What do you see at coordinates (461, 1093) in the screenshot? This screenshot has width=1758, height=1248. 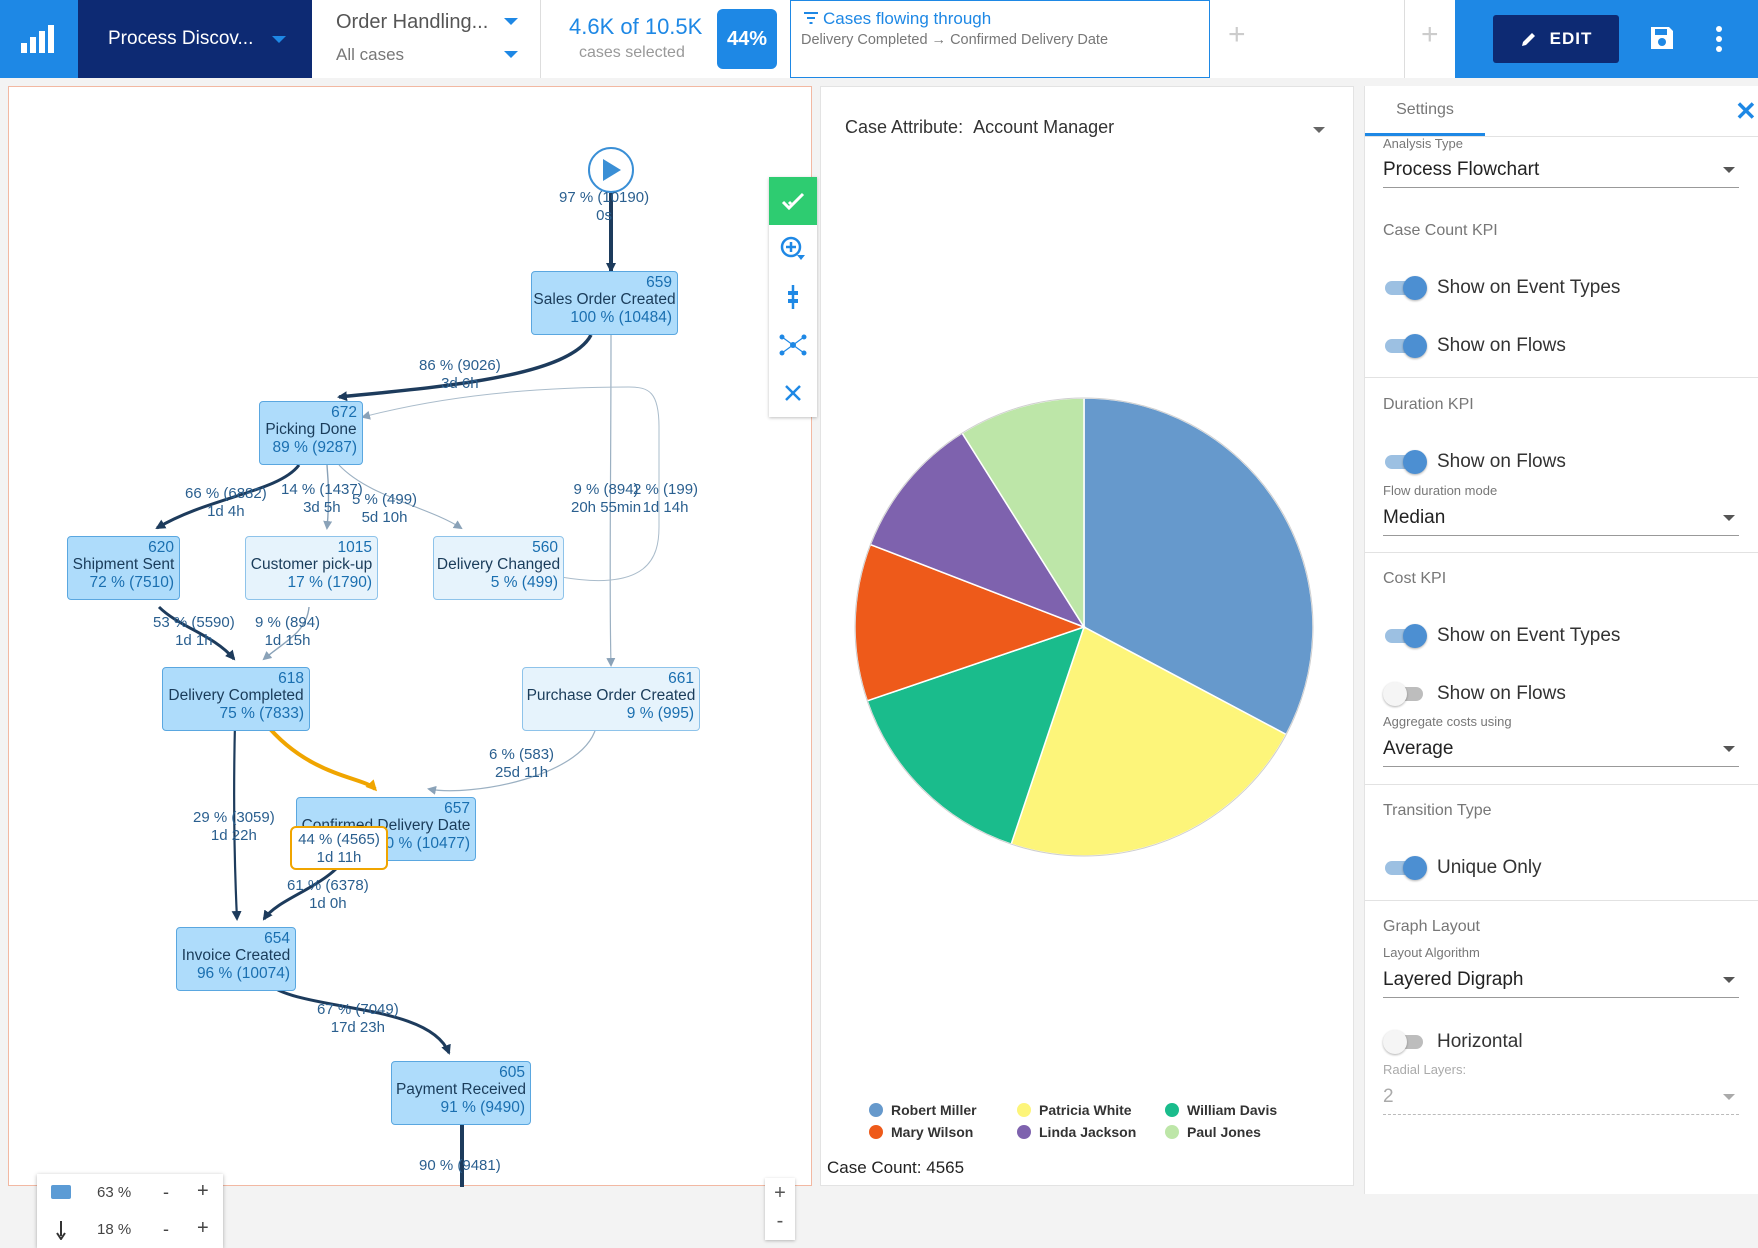 I see `process-node-payment-received: 605 Payment Received 91 % (9490)` at bounding box center [461, 1093].